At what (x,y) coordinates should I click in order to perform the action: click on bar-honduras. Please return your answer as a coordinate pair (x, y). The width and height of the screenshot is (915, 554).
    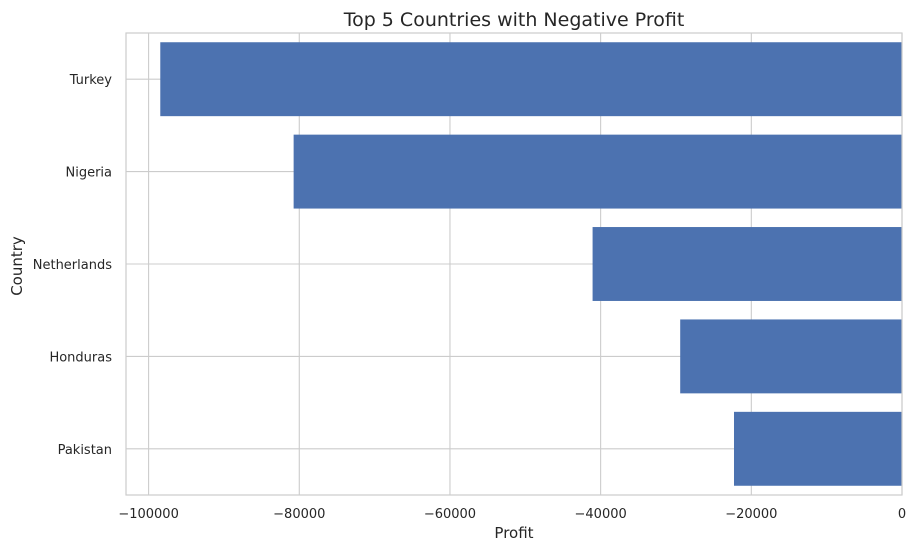
    Looking at the image, I should click on (791, 356).